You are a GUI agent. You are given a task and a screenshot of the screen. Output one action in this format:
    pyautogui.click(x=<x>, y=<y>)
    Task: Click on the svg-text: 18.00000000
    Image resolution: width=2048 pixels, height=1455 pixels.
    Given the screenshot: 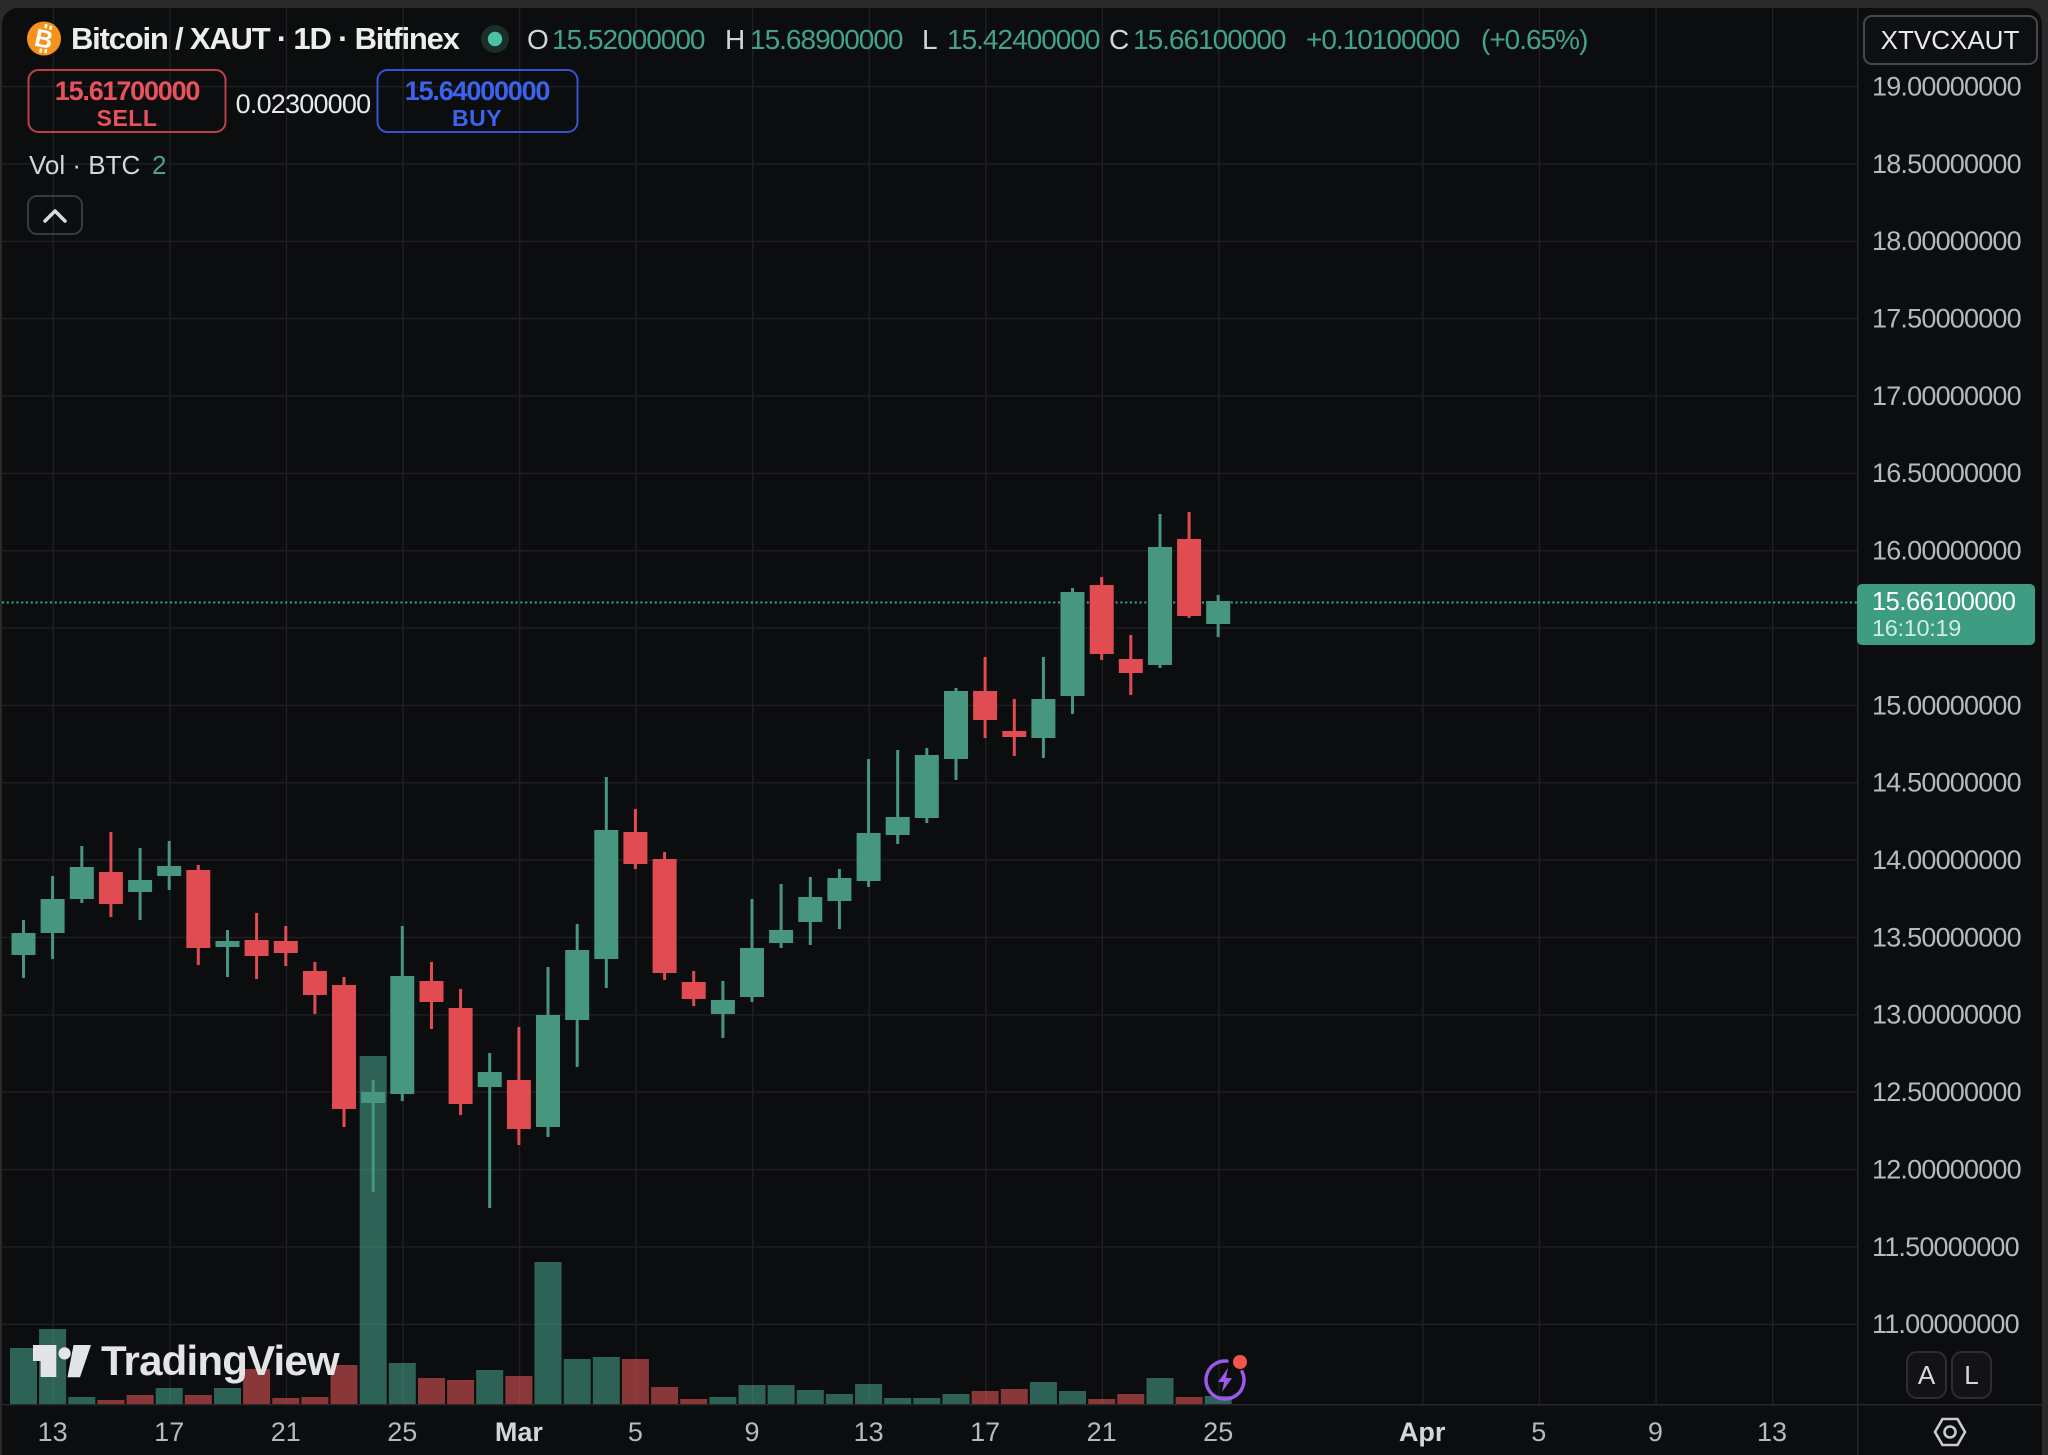 What is the action you would take?
    pyautogui.click(x=1946, y=241)
    